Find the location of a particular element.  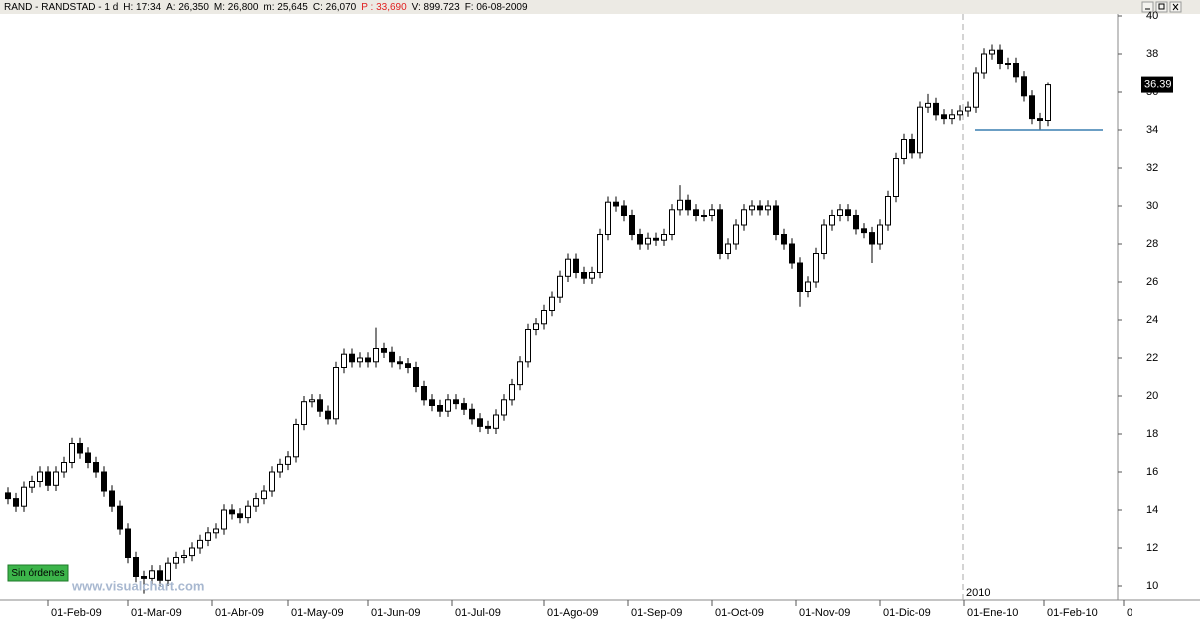

header-field: P : 33,690 is located at coordinates (384, 7).